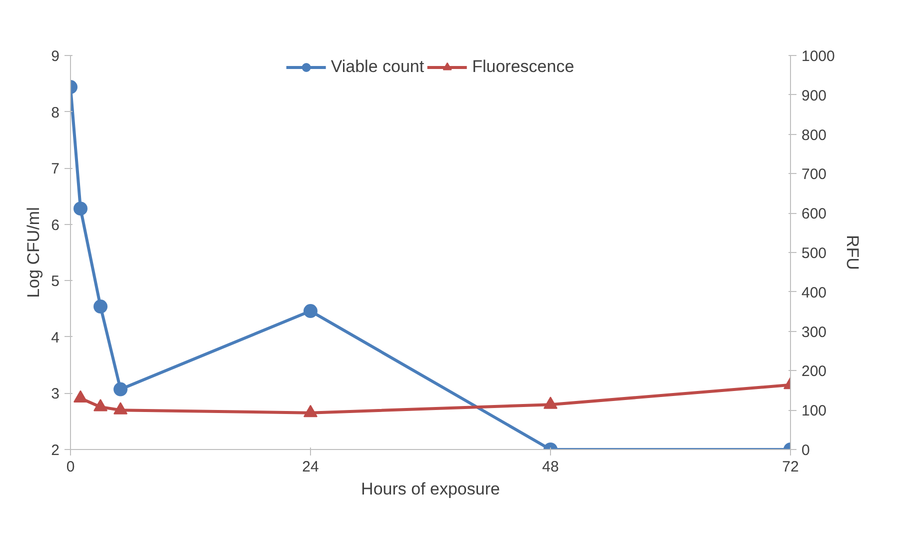 The width and height of the screenshot is (900, 534). What do you see at coordinates (55, 281) in the screenshot?
I see `y-tick-label: 5` at bounding box center [55, 281].